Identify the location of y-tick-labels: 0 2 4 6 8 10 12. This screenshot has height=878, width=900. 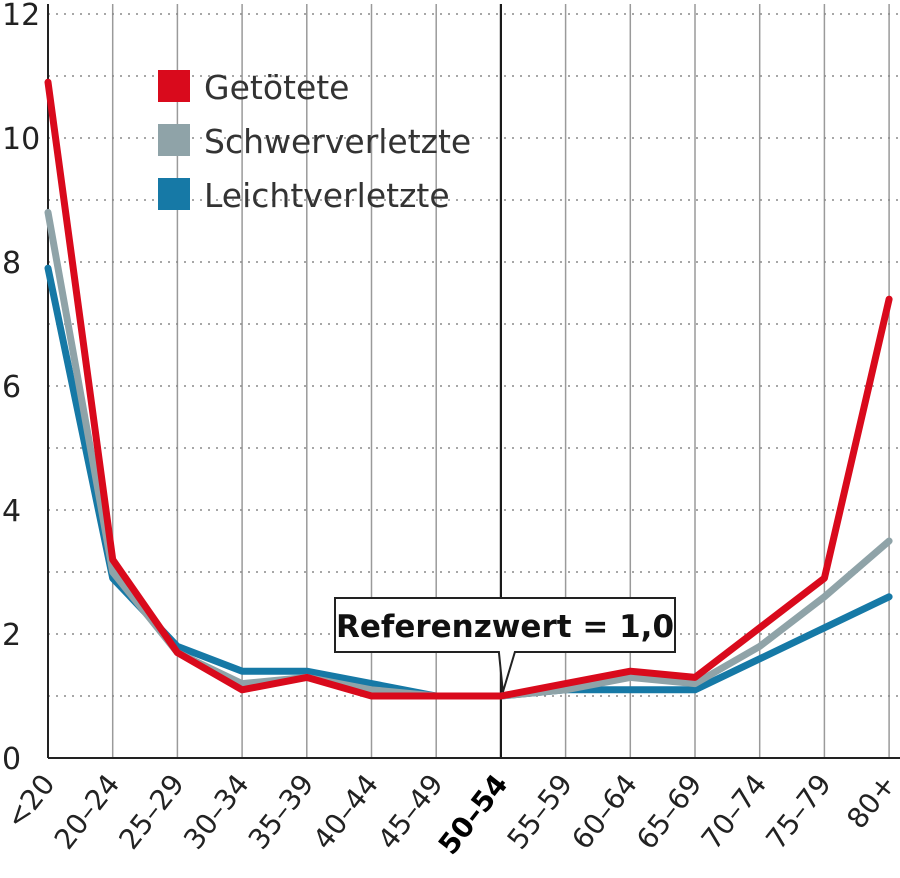
(21, 388).